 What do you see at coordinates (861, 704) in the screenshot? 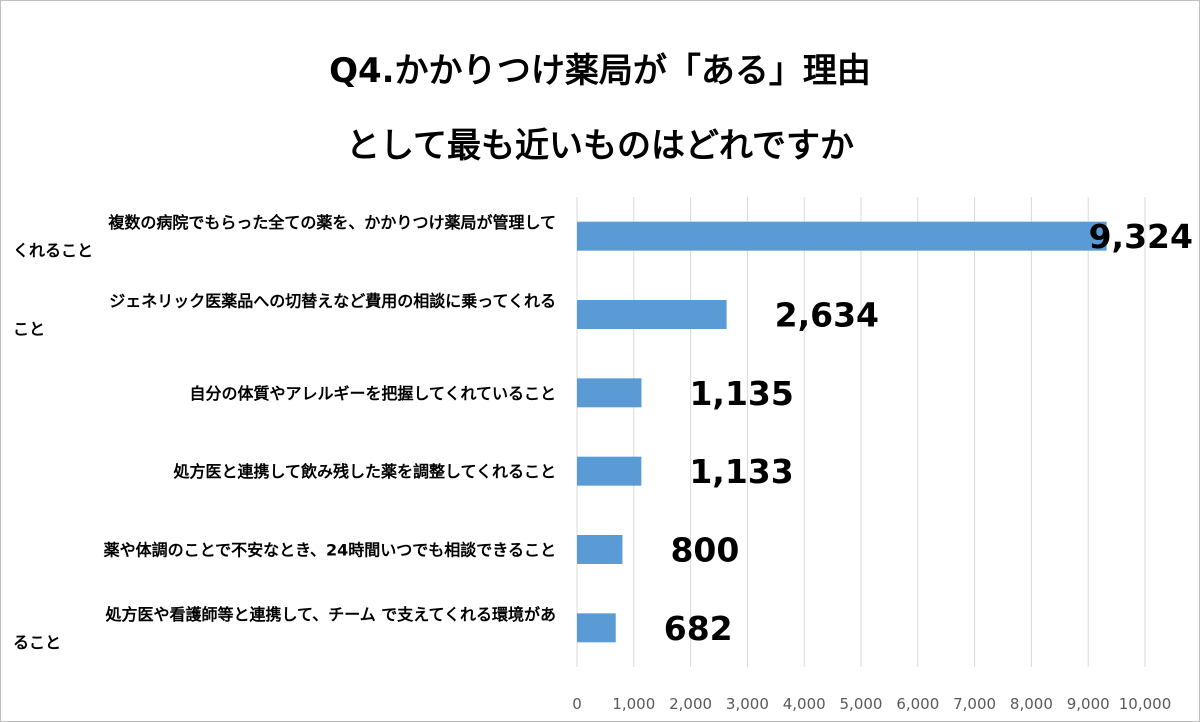
I see `x-tick-label: 5,000` at bounding box center [861, 704].